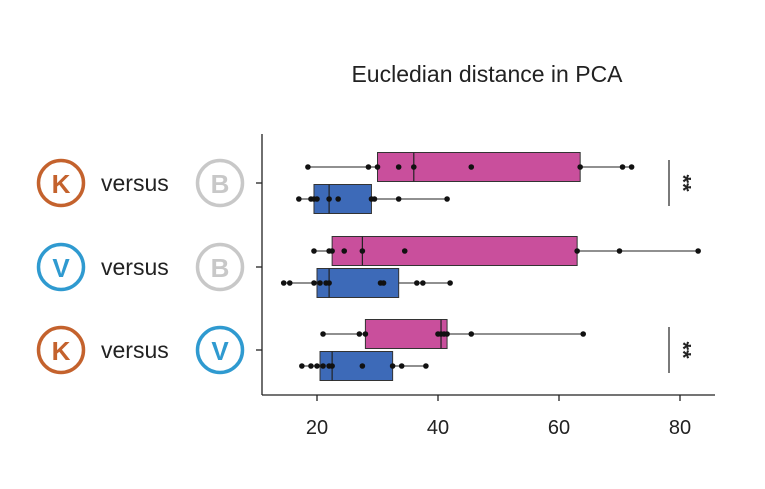 This screenshot has width=765, height=489. I want to click on x-tick-label: 40, so click(438, 428).